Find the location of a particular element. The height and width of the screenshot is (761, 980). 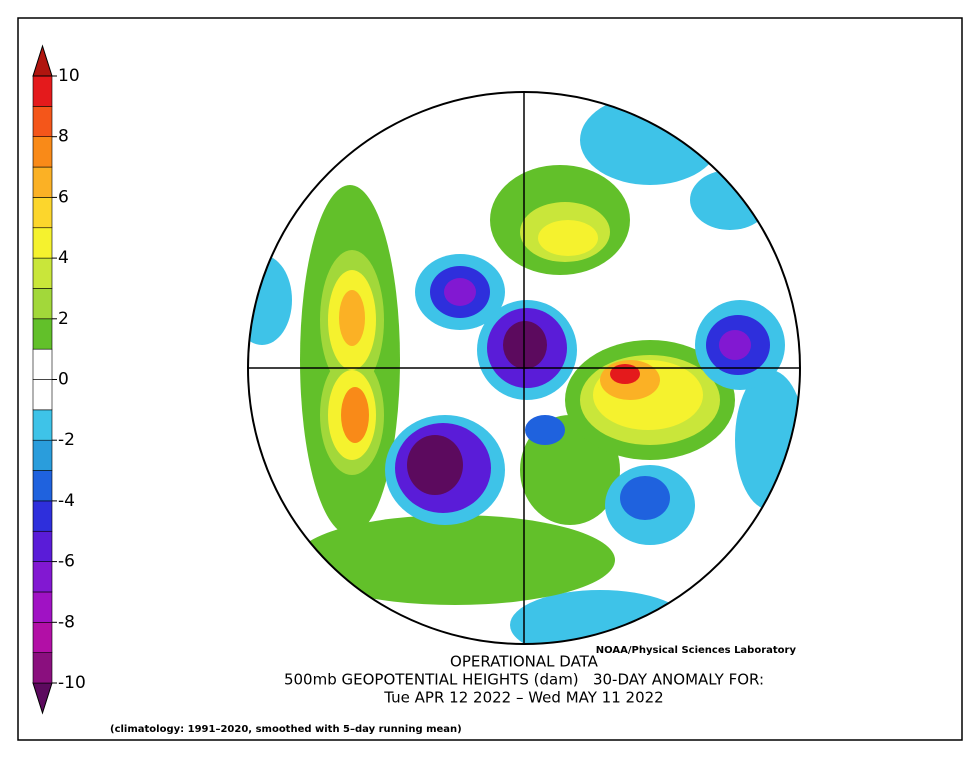

colorbar-tick-label: -6 is located at coordinates (66, 562).